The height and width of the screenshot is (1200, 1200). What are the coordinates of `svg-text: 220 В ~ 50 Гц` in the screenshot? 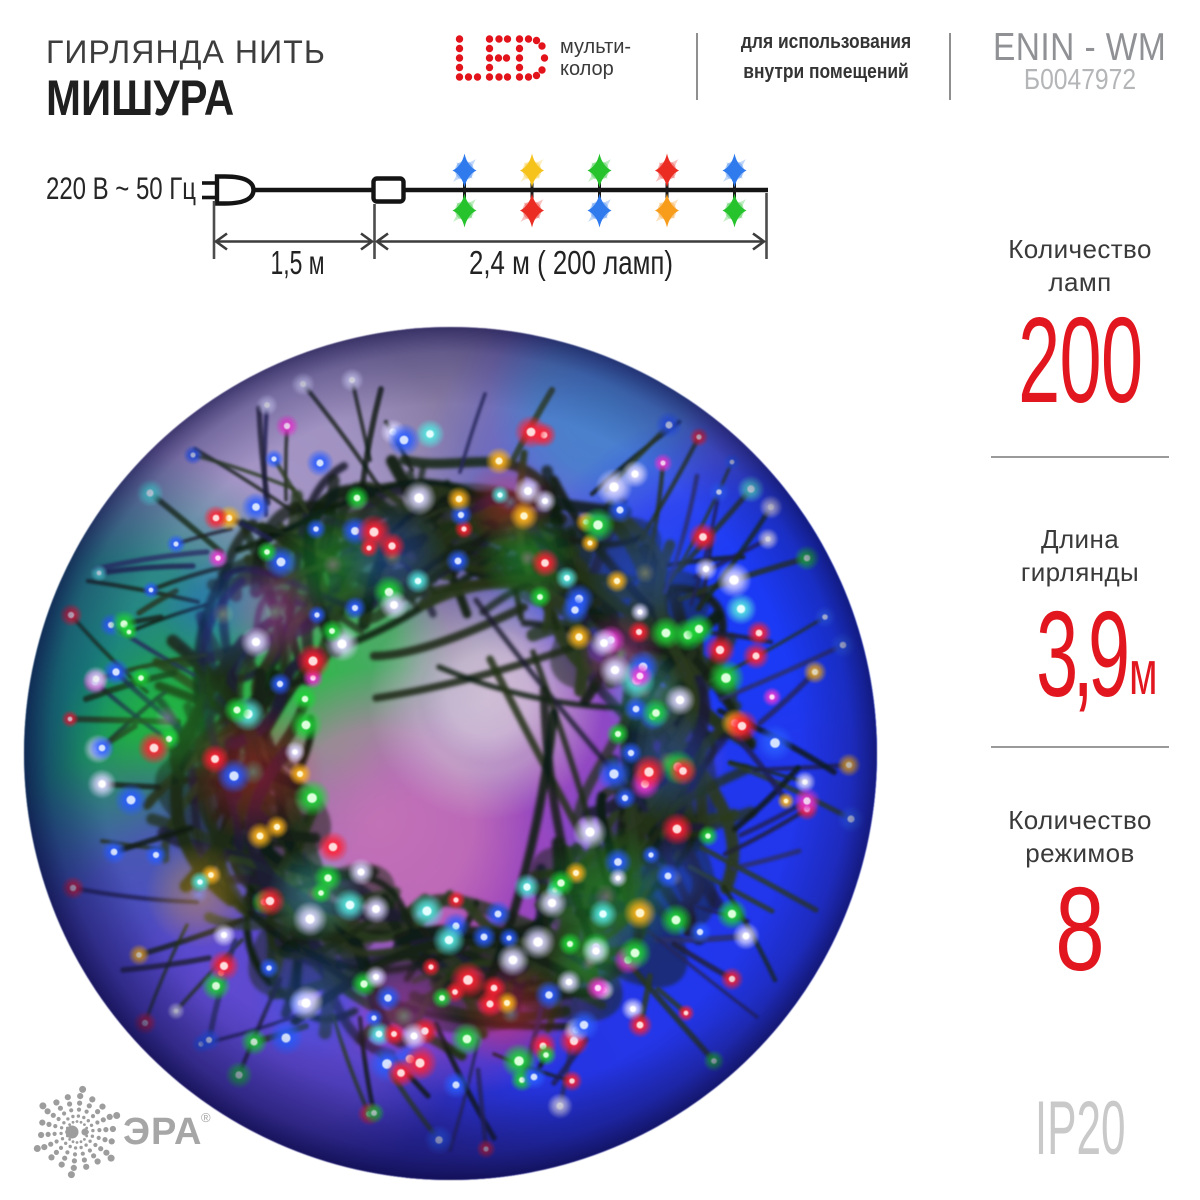 It's located at (121, 188).